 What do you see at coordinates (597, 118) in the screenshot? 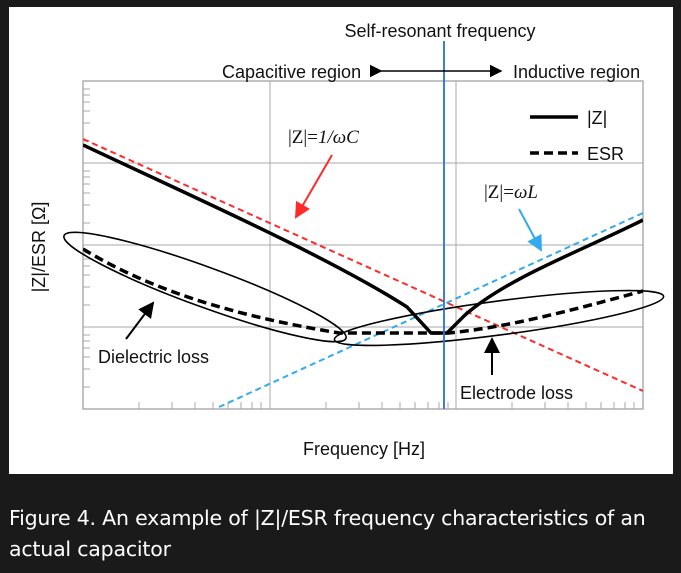
I see `legend-z-label: |Z|` at bounding box center [597, 118].